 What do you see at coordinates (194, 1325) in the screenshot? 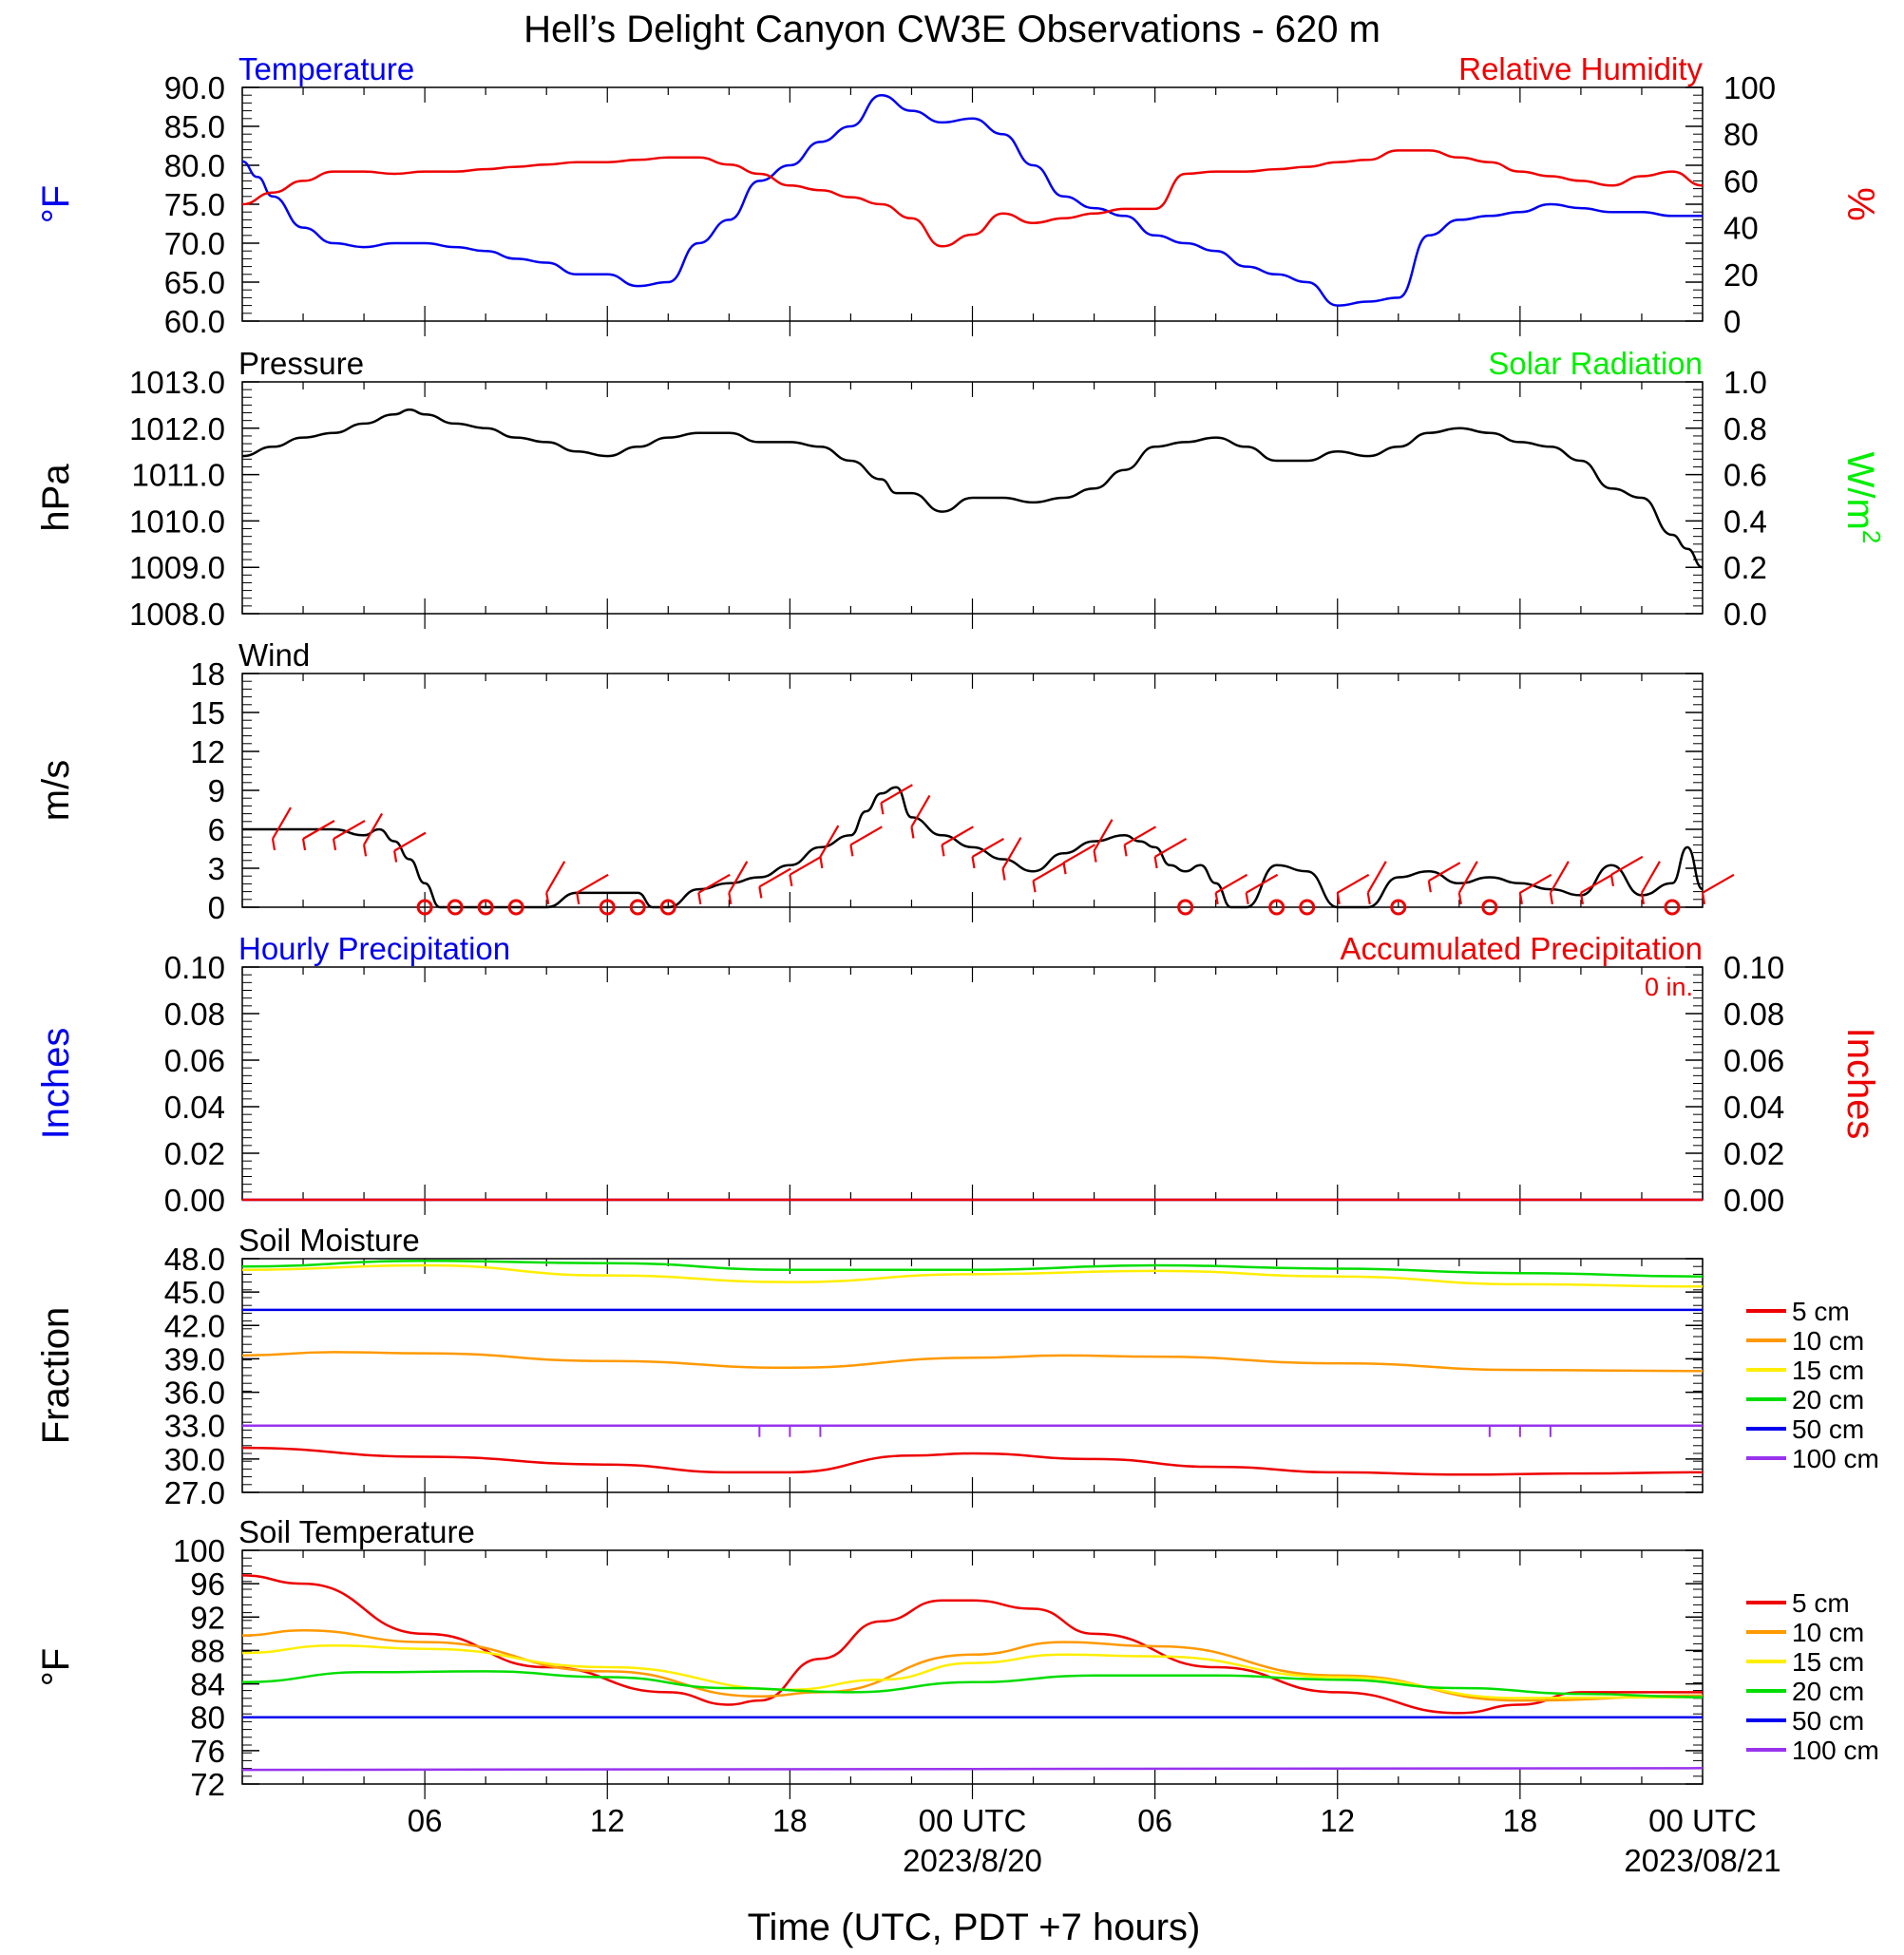
I see `y-tick-left: 42.0` at bounding box center [194, 1325].